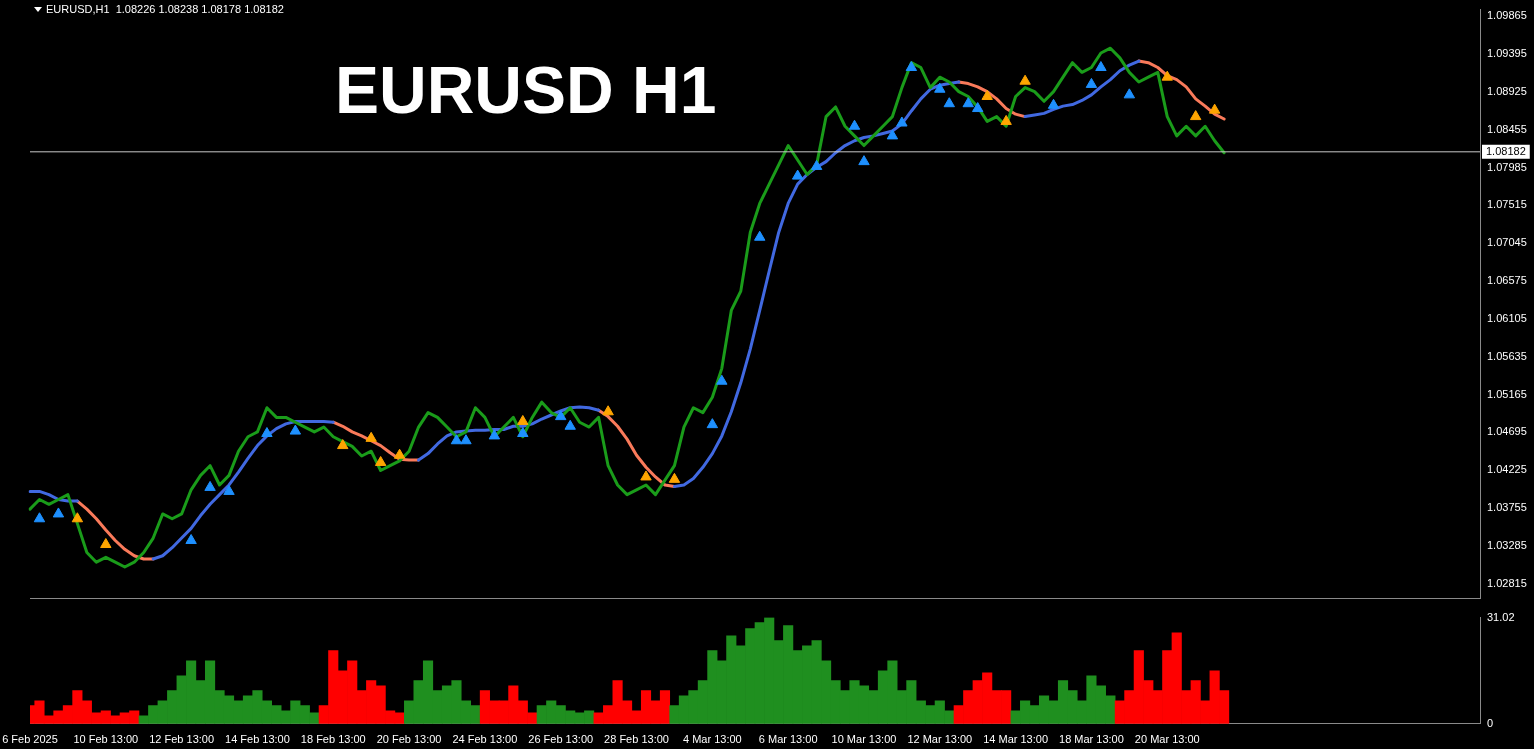 Image resolution: width=1534 pixels, height=749 pixels. I want to click on y-tick-label: 1.08925, so click(1507, 91).